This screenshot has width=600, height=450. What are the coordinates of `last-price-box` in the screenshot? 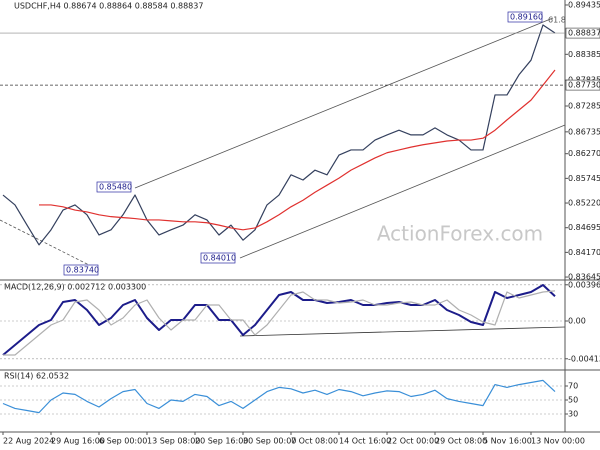 It's located at (582, 33).